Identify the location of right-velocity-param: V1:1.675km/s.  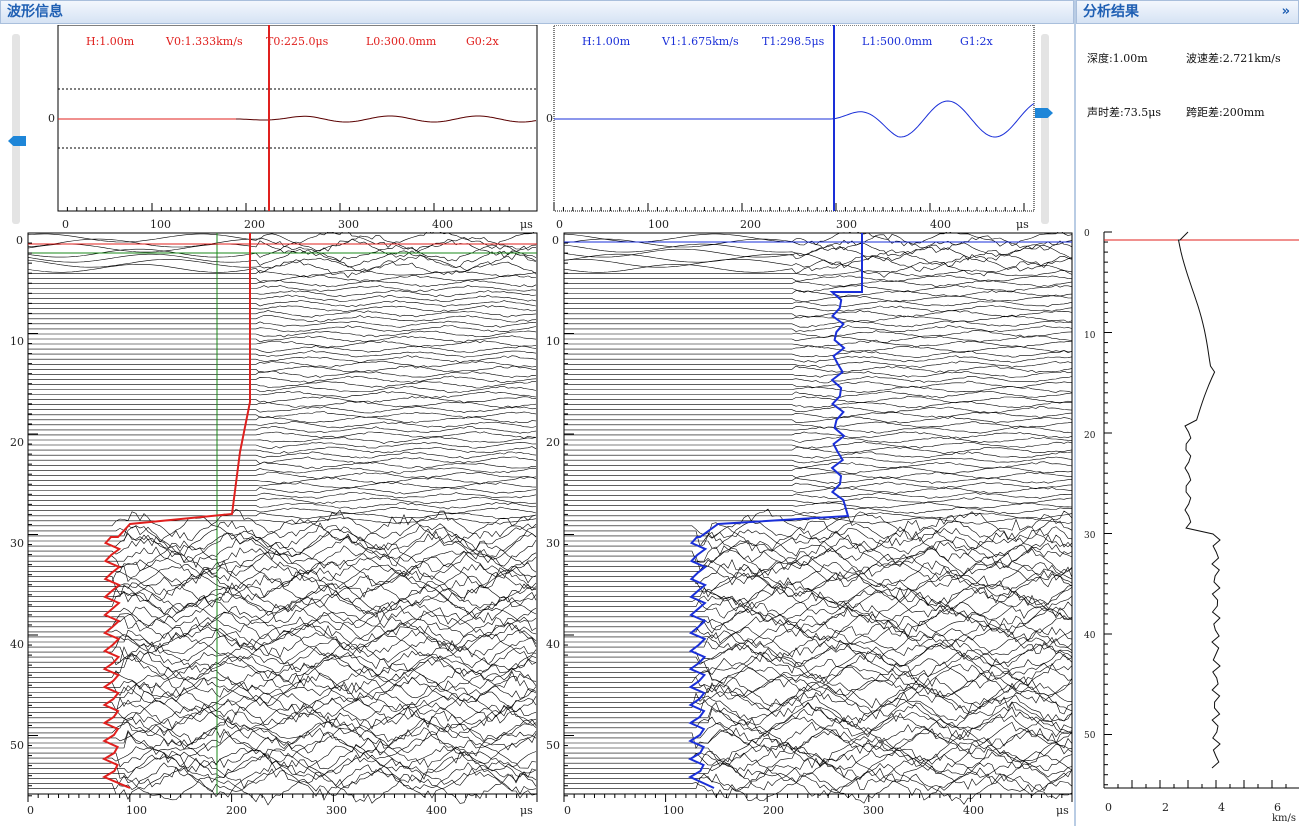
(700, 41).